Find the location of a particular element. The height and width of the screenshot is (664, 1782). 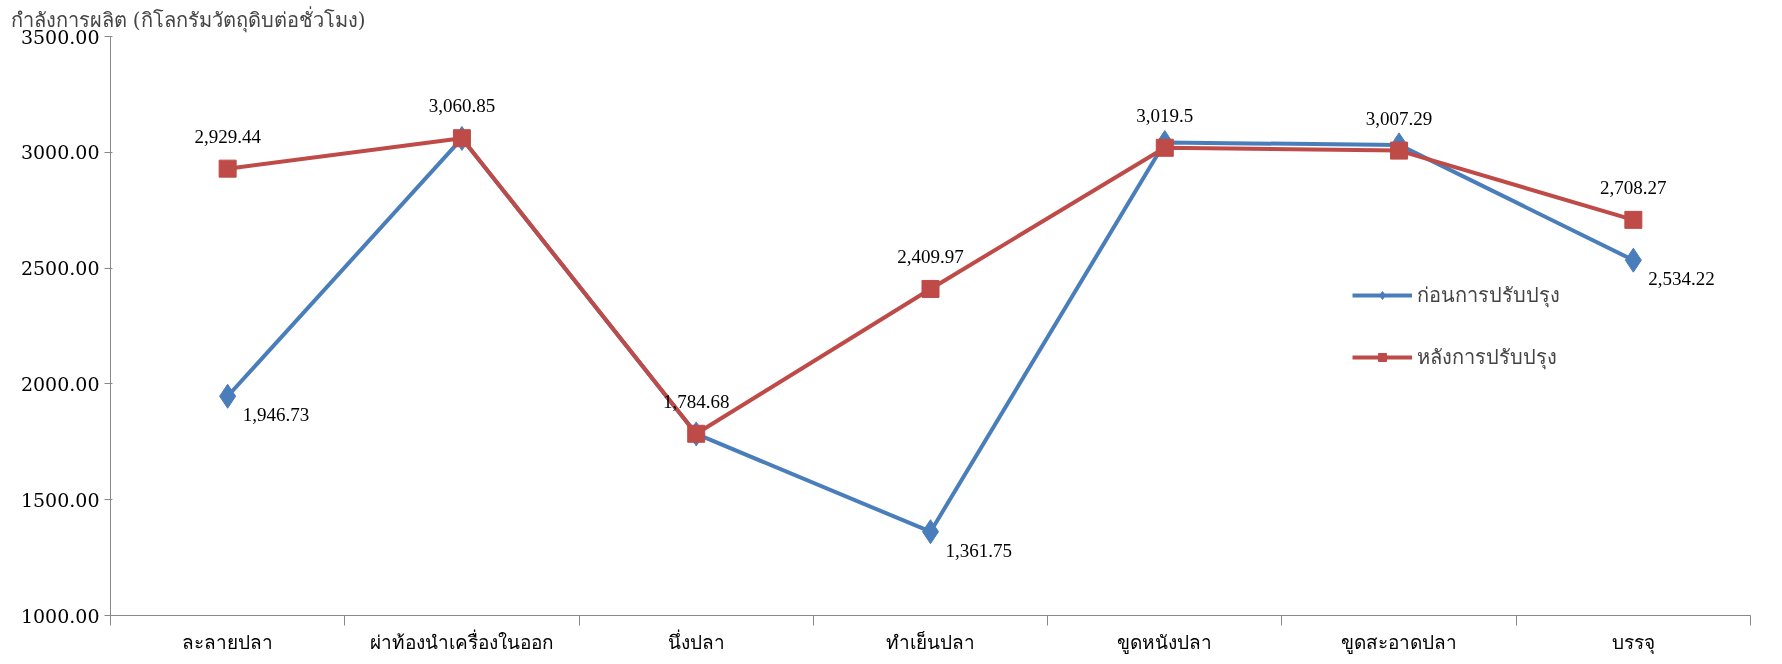

legend-label: ก่อนการปรับปรุง is located at coordinates (1488, 295).